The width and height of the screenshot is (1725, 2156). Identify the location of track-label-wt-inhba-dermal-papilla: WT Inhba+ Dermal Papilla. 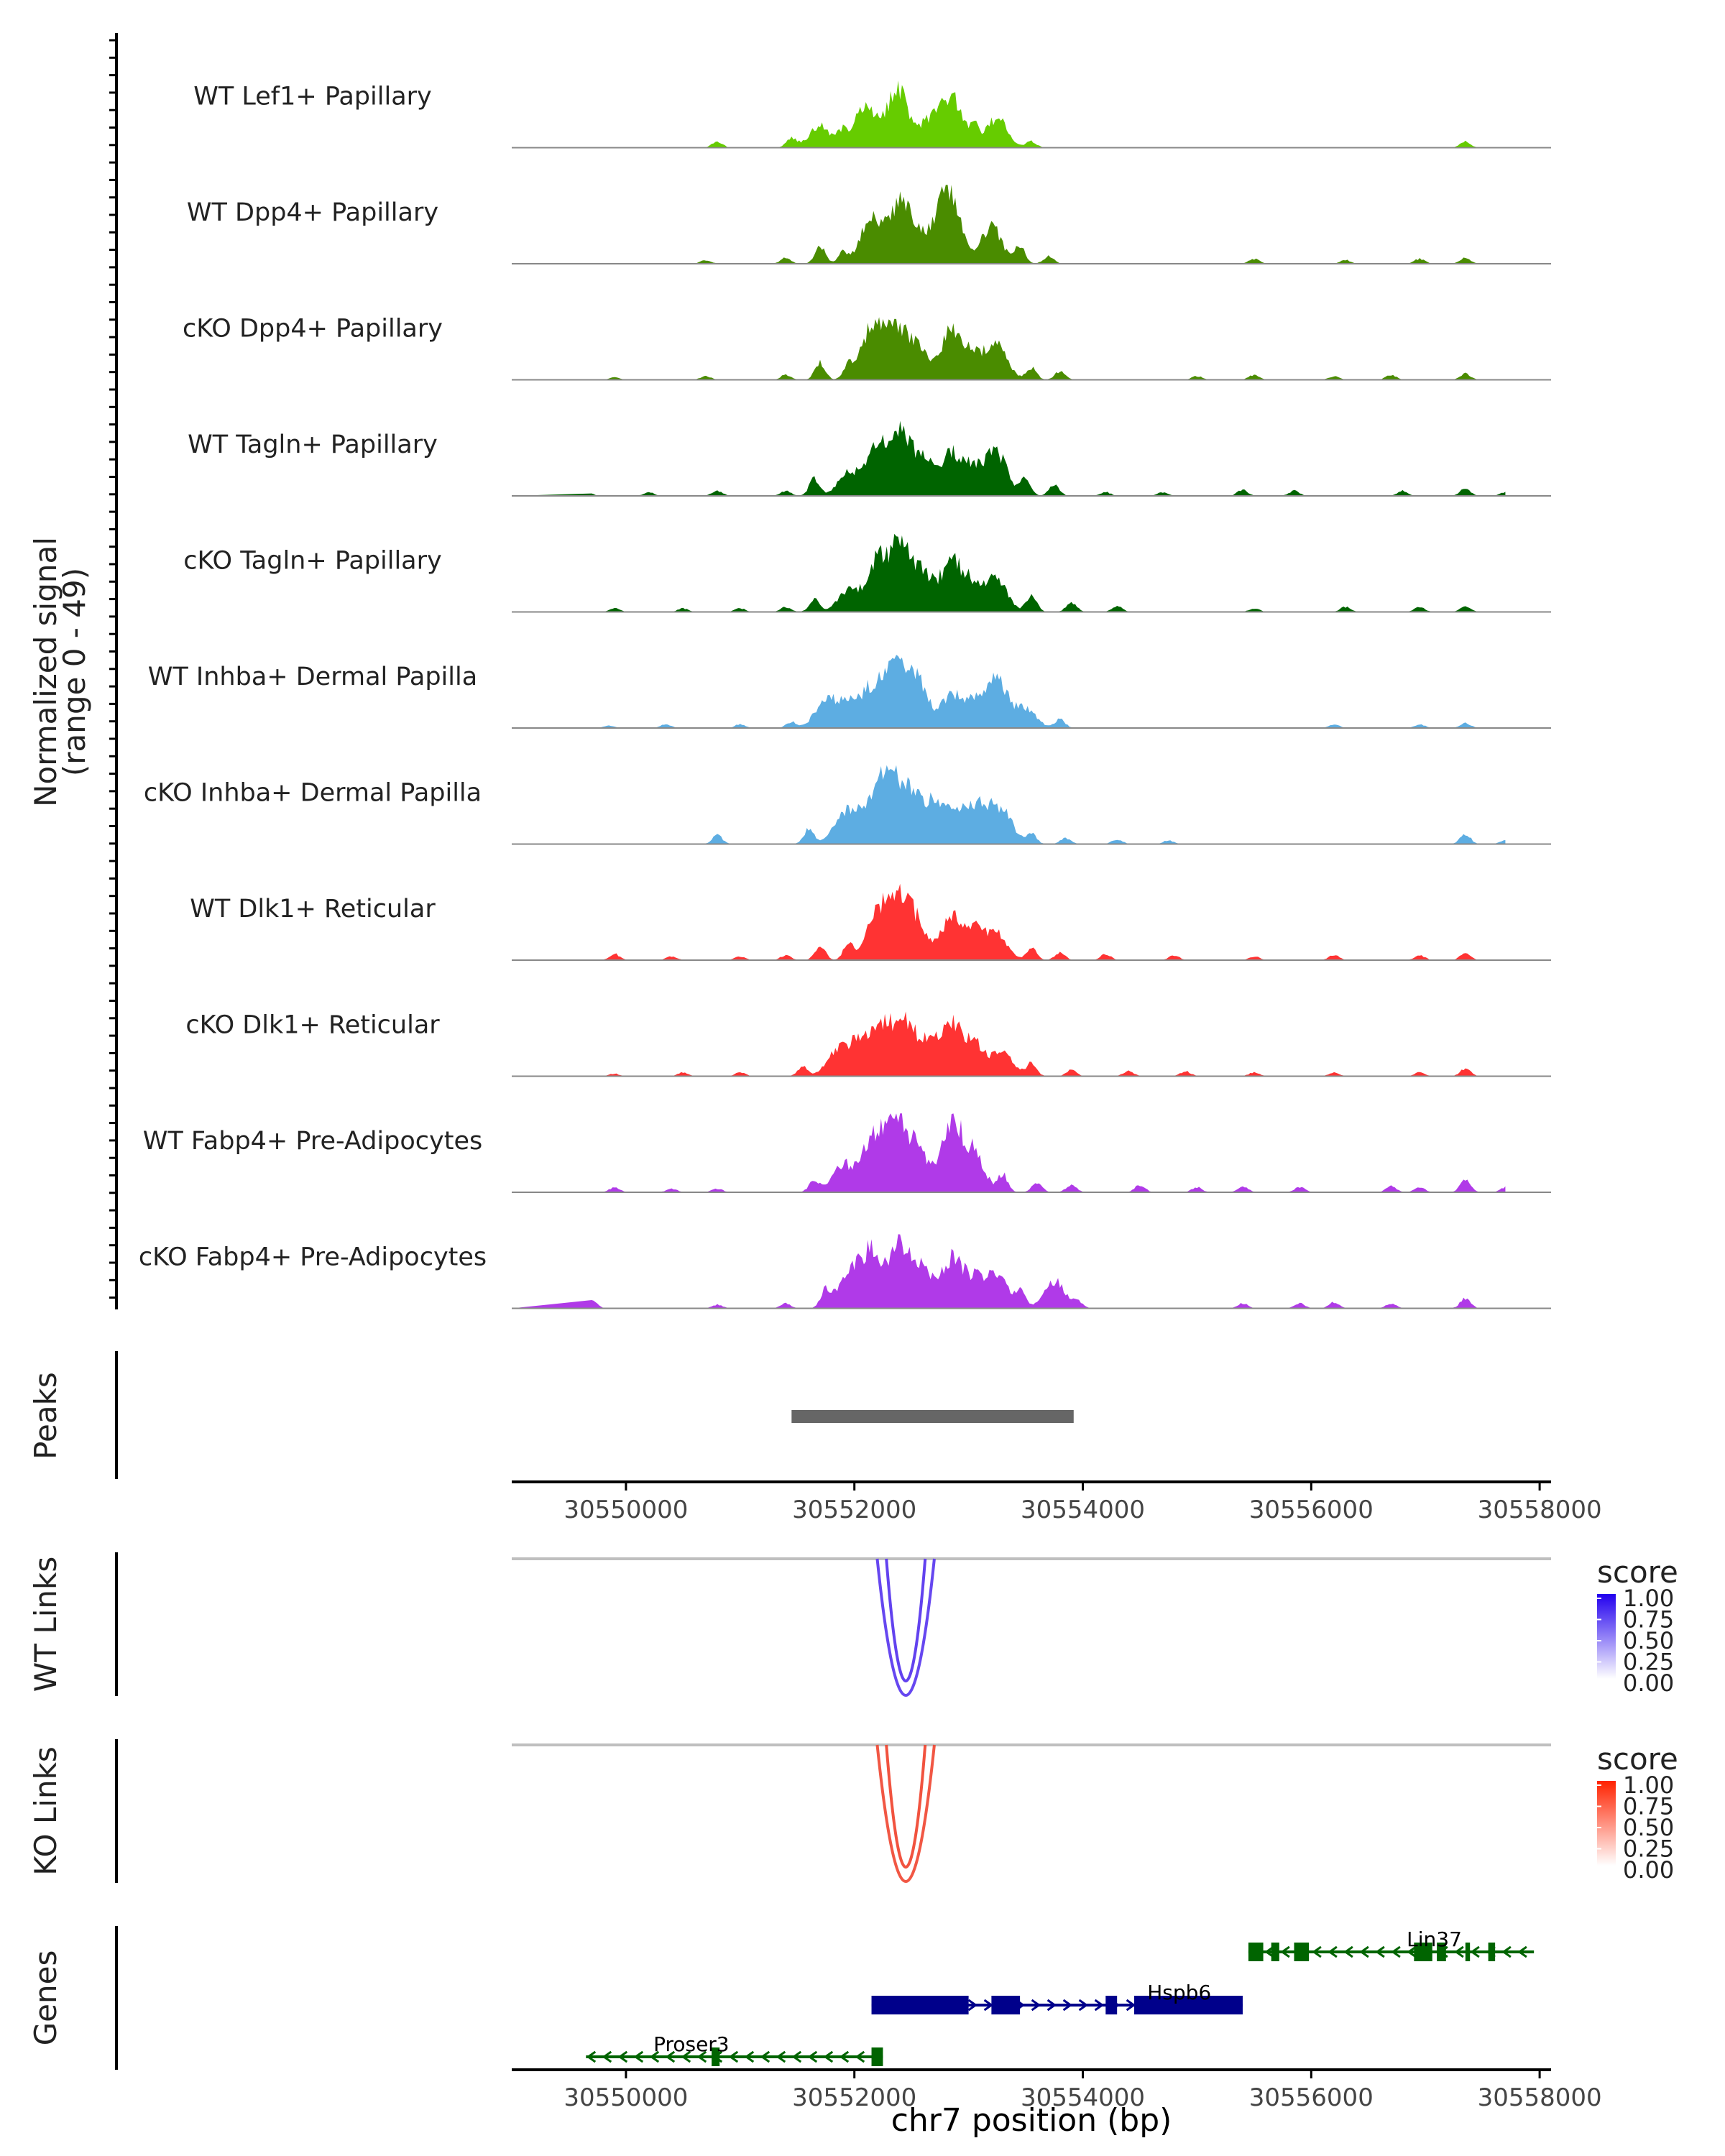
(312, 677).